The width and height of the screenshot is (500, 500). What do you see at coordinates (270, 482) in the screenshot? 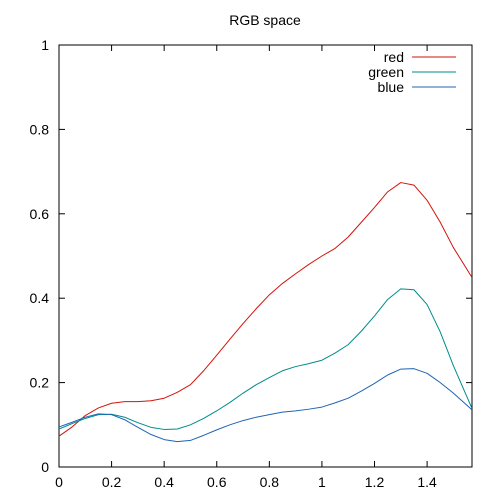
I see `x-tick-label: 0.8` at bounding box center [270, 482].